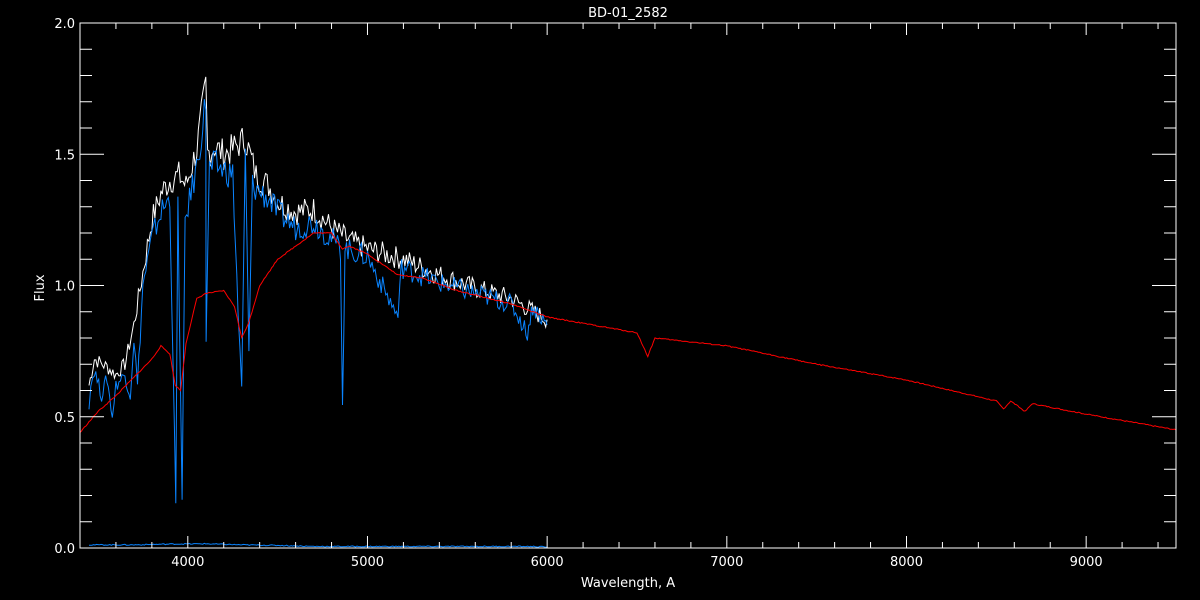 This screenshot has width=1200, height=600. What do you see at coordinates (64, 24) in the screenshot?
I see `y-tick-label: 2.0` at bounding box center [64, 24].